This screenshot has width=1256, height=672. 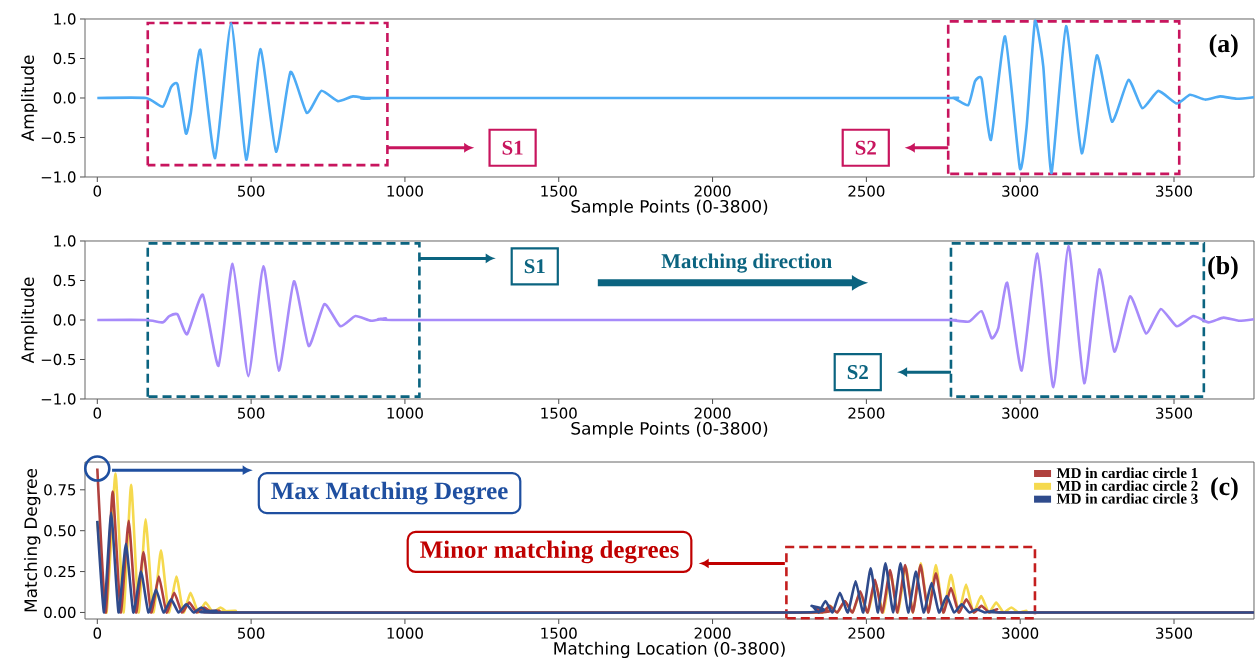 I want to click on y-tick-label: 0.50, so click(x=60, y=531).